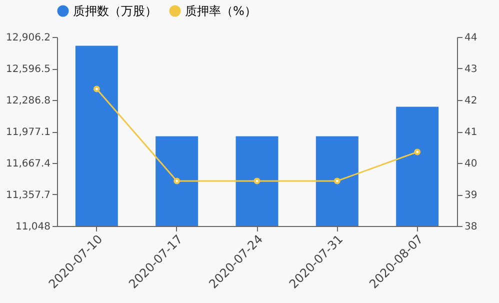  Describe the element at coordinates (471, 132) in the screenshot. I see `y2-tick-label: 41` at that location.